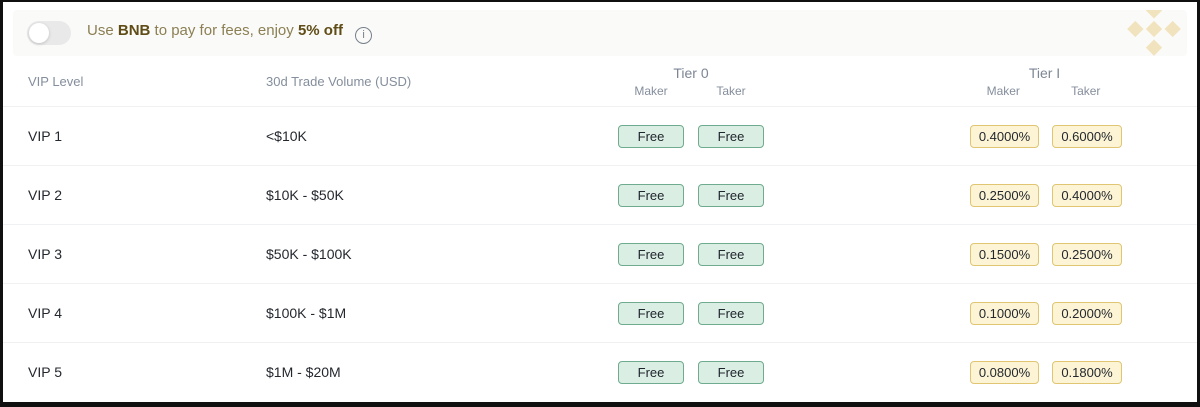 This screenshot has height=407, width=1200. I want to click on table-row: VIP 1 <$10K Free Free 0.4000% 0.6000%, so click(600, 135).